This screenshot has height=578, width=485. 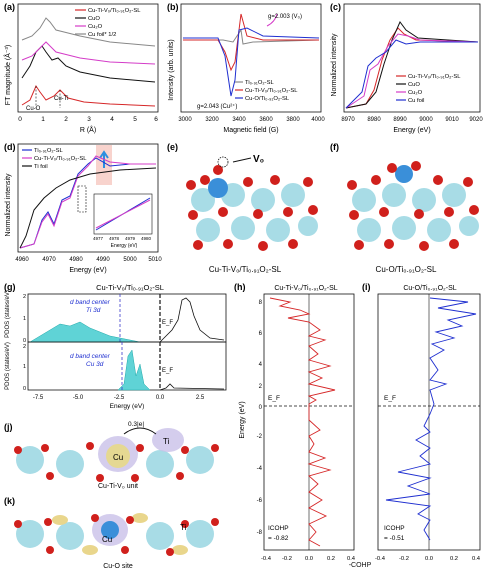 I want to click on xtick: 3800, so click(x=293, y=120).